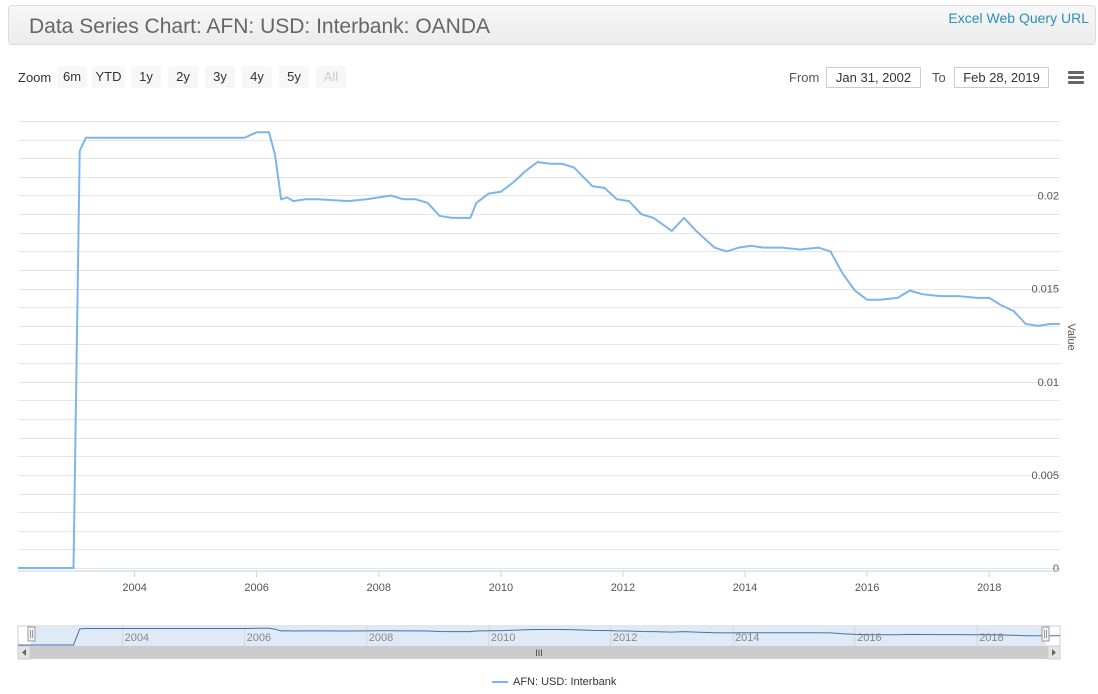 This screenshot has height=694, width=1098. I want to click on navigator-tick-label: 2018, so click(991, 638).